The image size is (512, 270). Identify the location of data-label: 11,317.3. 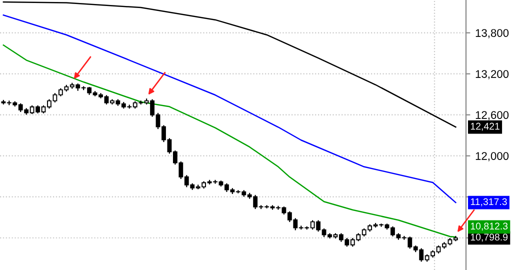
(488, 202).